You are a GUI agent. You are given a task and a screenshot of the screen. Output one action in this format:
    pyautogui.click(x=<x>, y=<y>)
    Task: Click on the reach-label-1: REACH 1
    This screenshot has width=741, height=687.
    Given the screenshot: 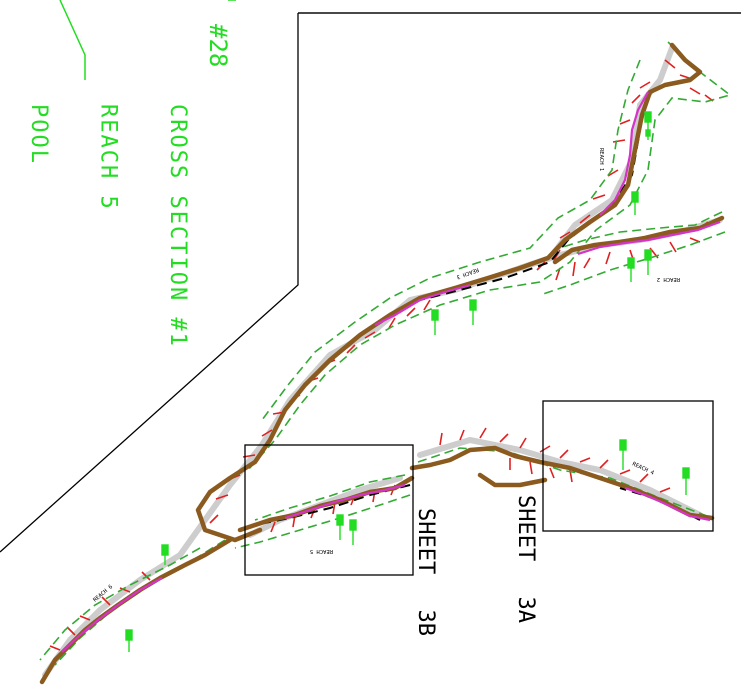 What is the action you would take?
    pyautogui.click(x=601, y=159)
    